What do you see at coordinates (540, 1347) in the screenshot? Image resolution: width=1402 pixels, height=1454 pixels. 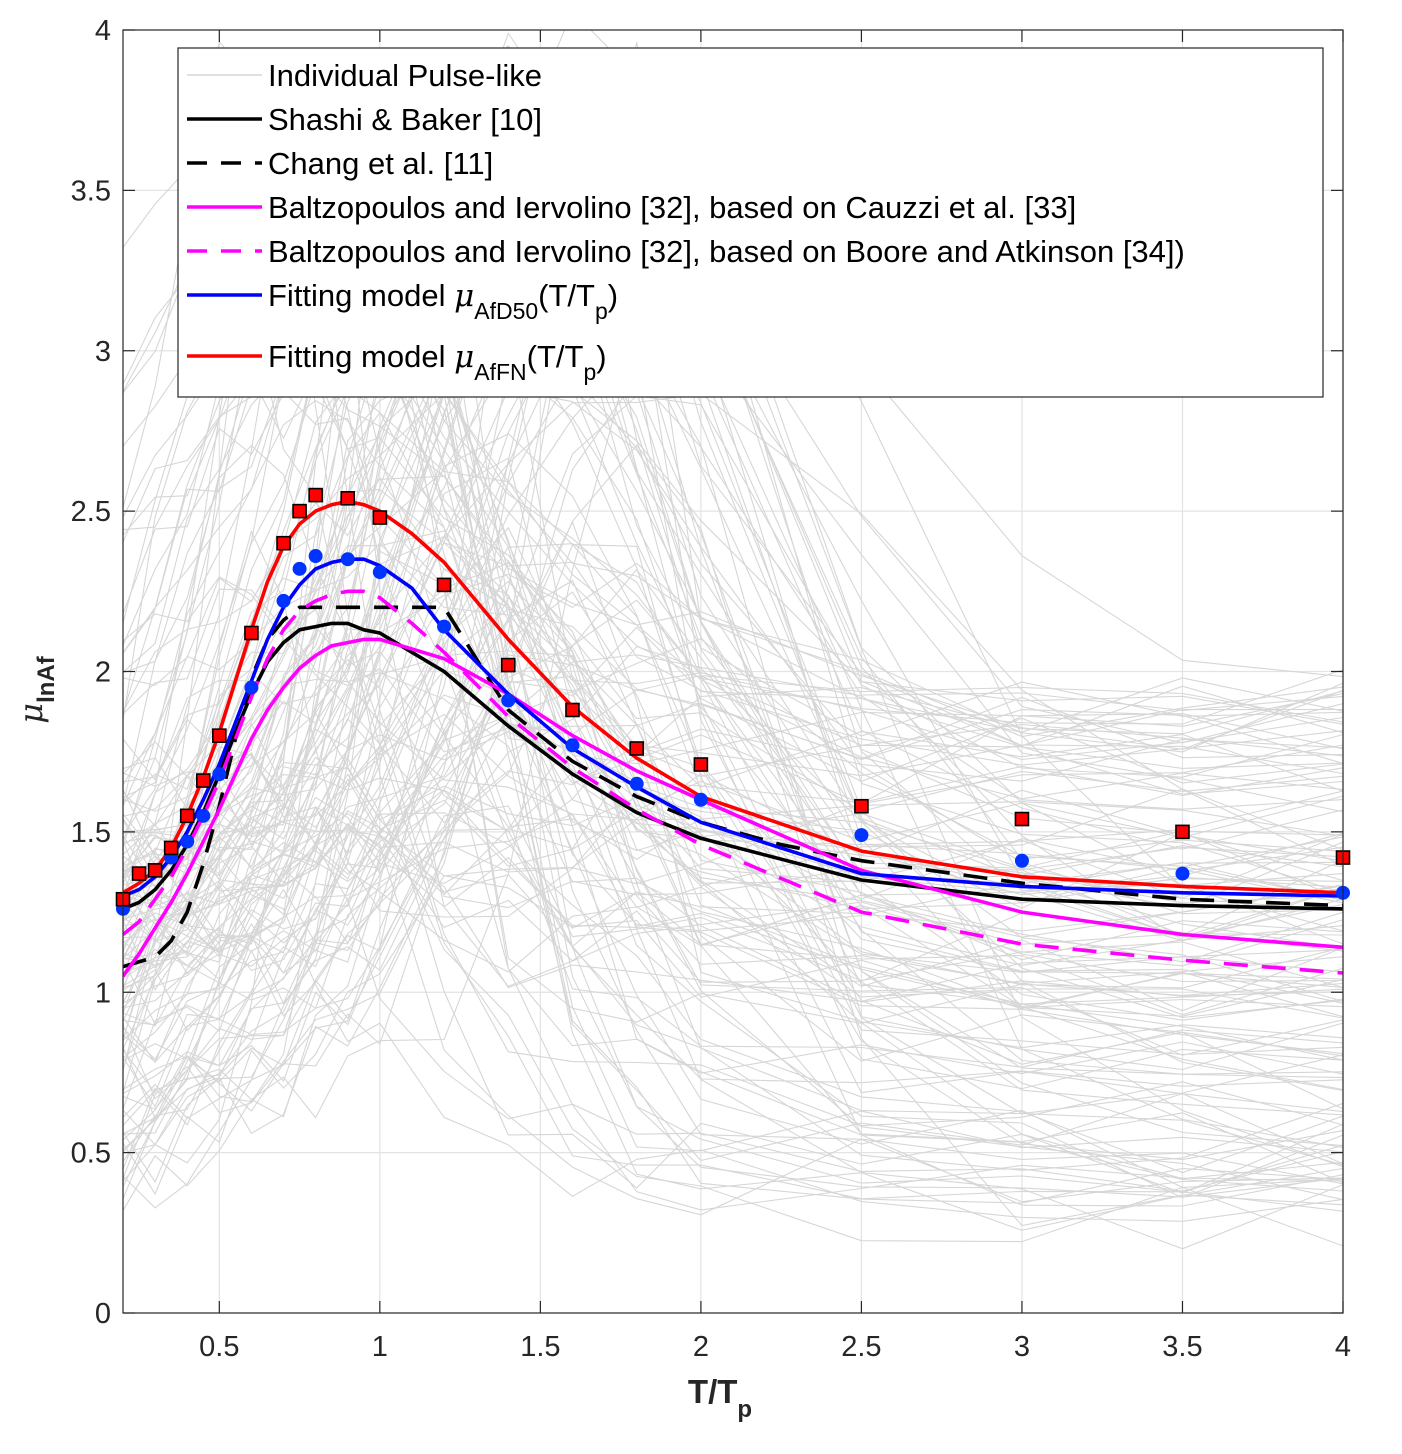 I see `x-tick-label: 1.5` at bounding box center [540, 1347].